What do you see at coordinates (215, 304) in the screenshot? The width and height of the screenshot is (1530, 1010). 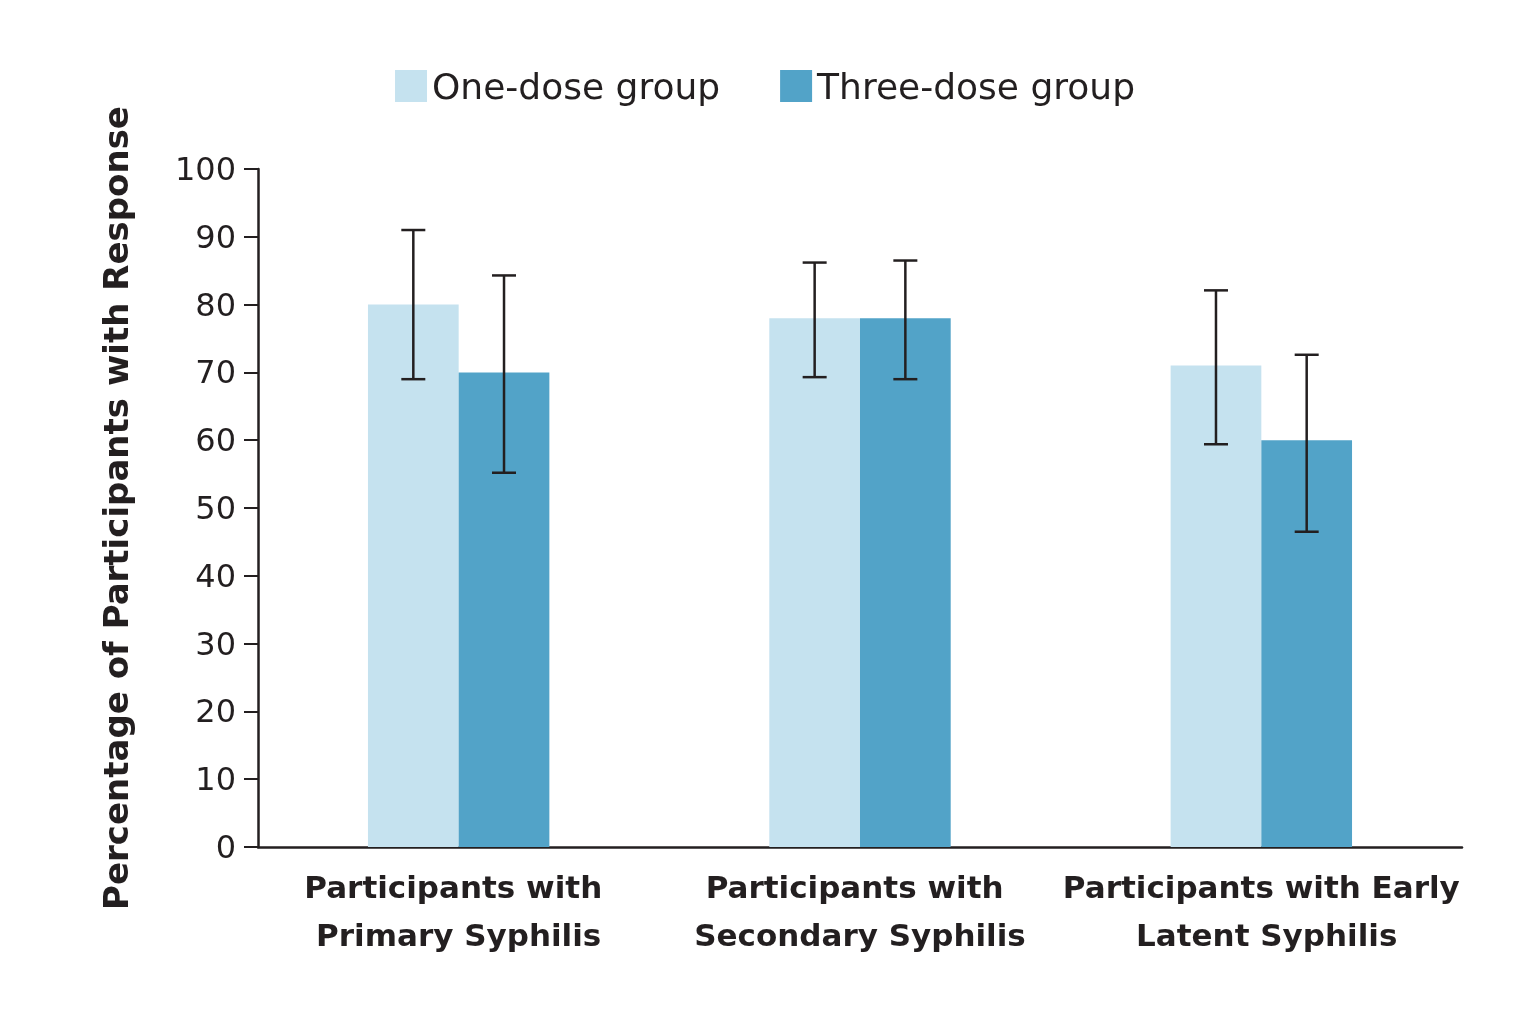 I see `y-tick-label: 80` at bounding box center [215, 304].